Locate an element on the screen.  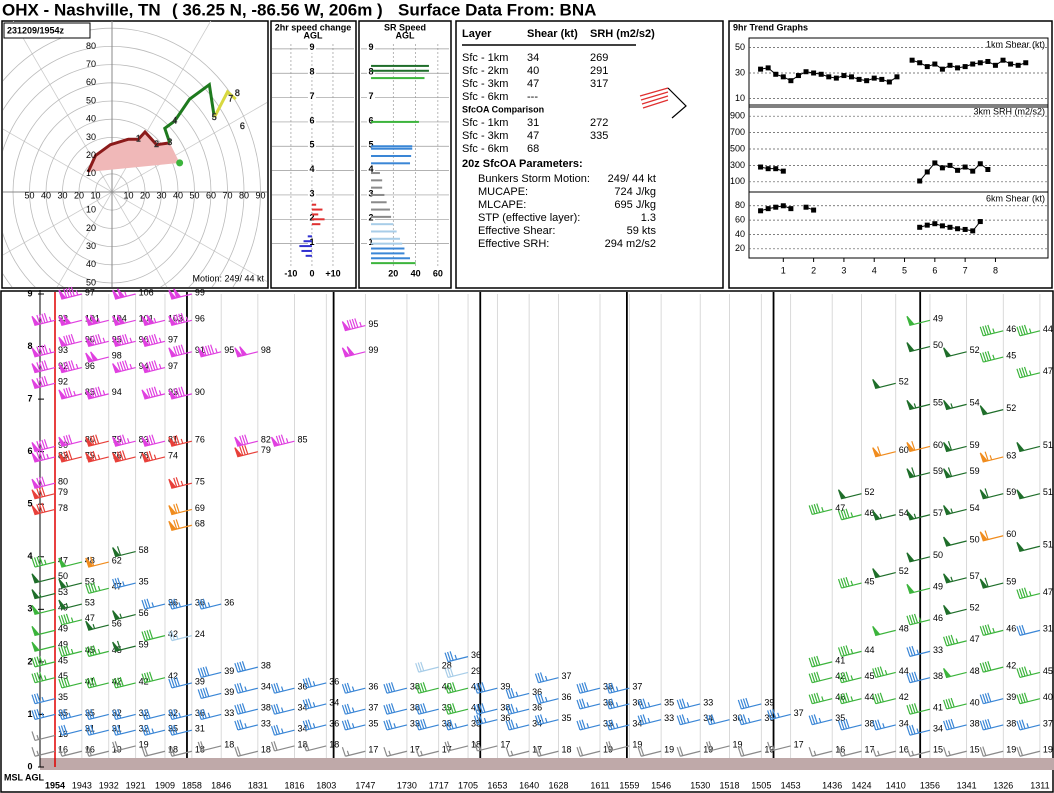
y-tick-label: 20 is located at coordinates (91, 228).